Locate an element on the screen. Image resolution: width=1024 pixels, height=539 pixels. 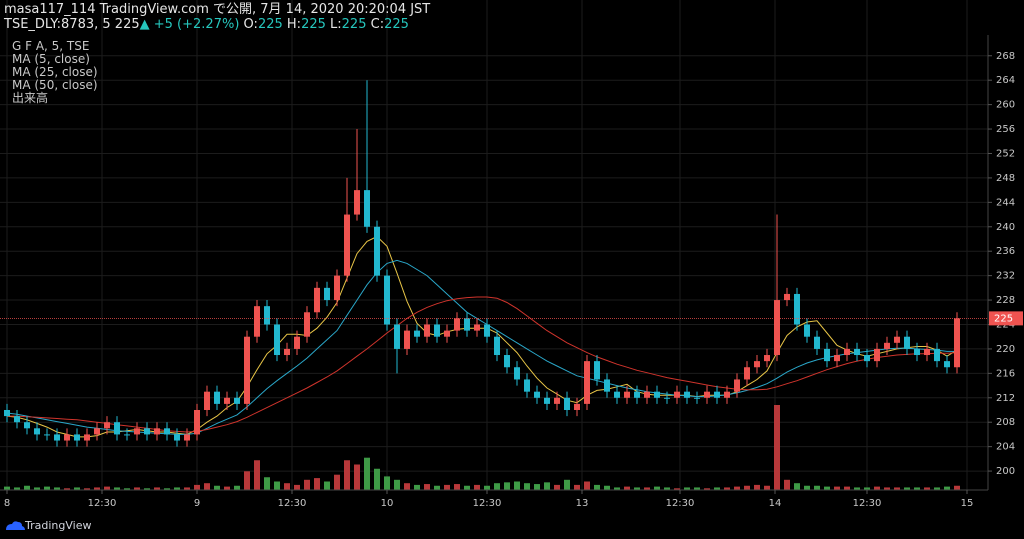
y-tick-label: 208 is located at coordinates (1005, 422).